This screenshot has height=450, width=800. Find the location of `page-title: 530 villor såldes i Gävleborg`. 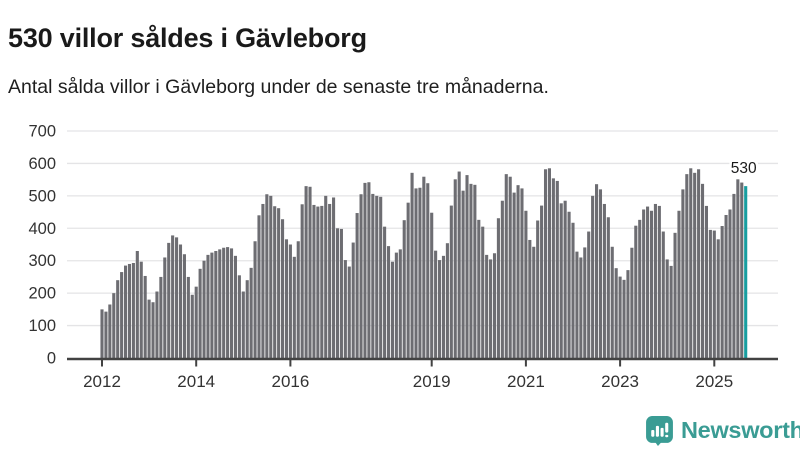

page-title: 530 villor såldes i Gävleborg is located at coordinates (187, 38).